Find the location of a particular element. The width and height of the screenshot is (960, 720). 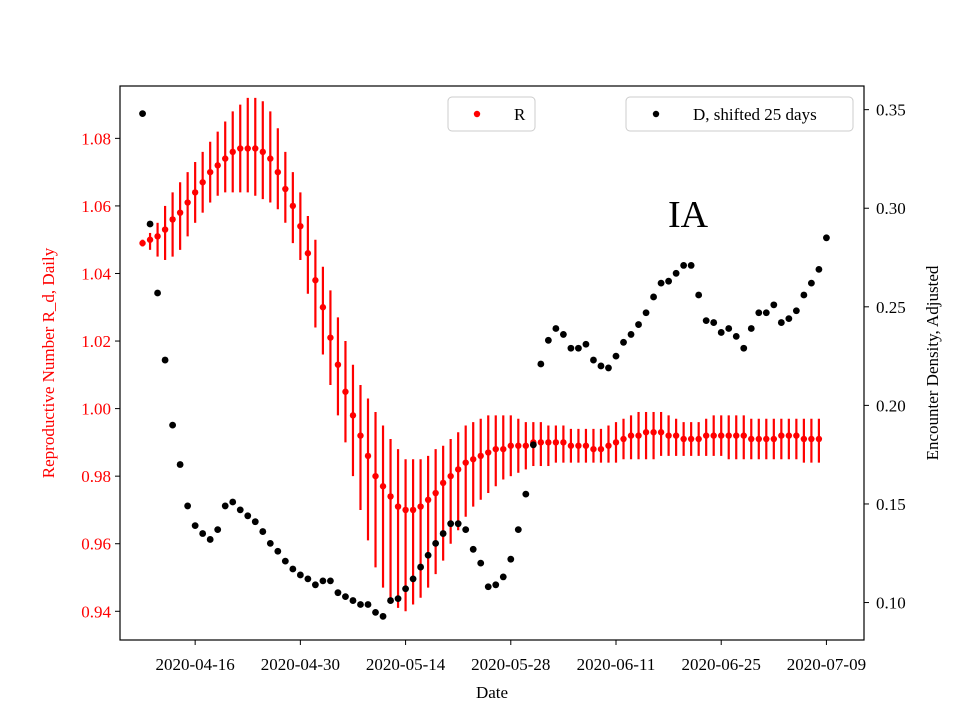

x-tick-label: 2020-05-14 is located at coordinates (406, 664).